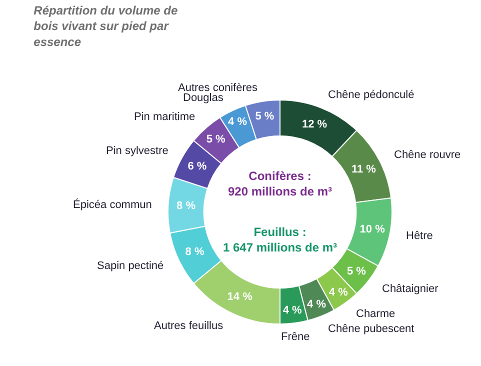  What do you see at coordinates (419, 236) in the screenshot?
I see `slice-label: Hêtre` at bounding box center [419, 236].